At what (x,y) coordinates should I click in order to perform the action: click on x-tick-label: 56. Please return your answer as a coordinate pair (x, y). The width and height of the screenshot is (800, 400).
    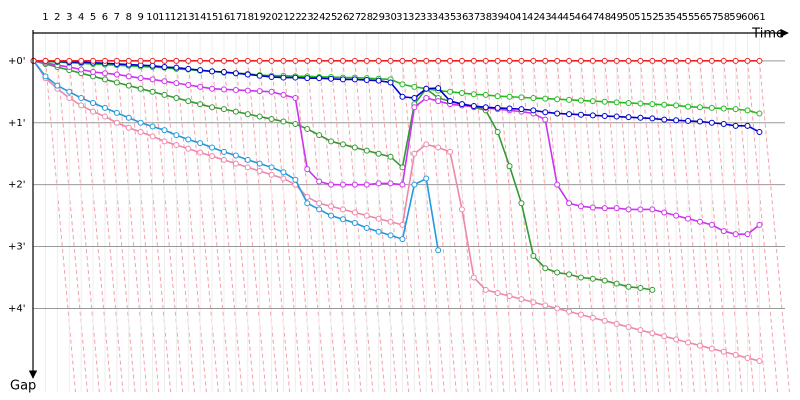
    Looking at the image, I should click on (700, 17).